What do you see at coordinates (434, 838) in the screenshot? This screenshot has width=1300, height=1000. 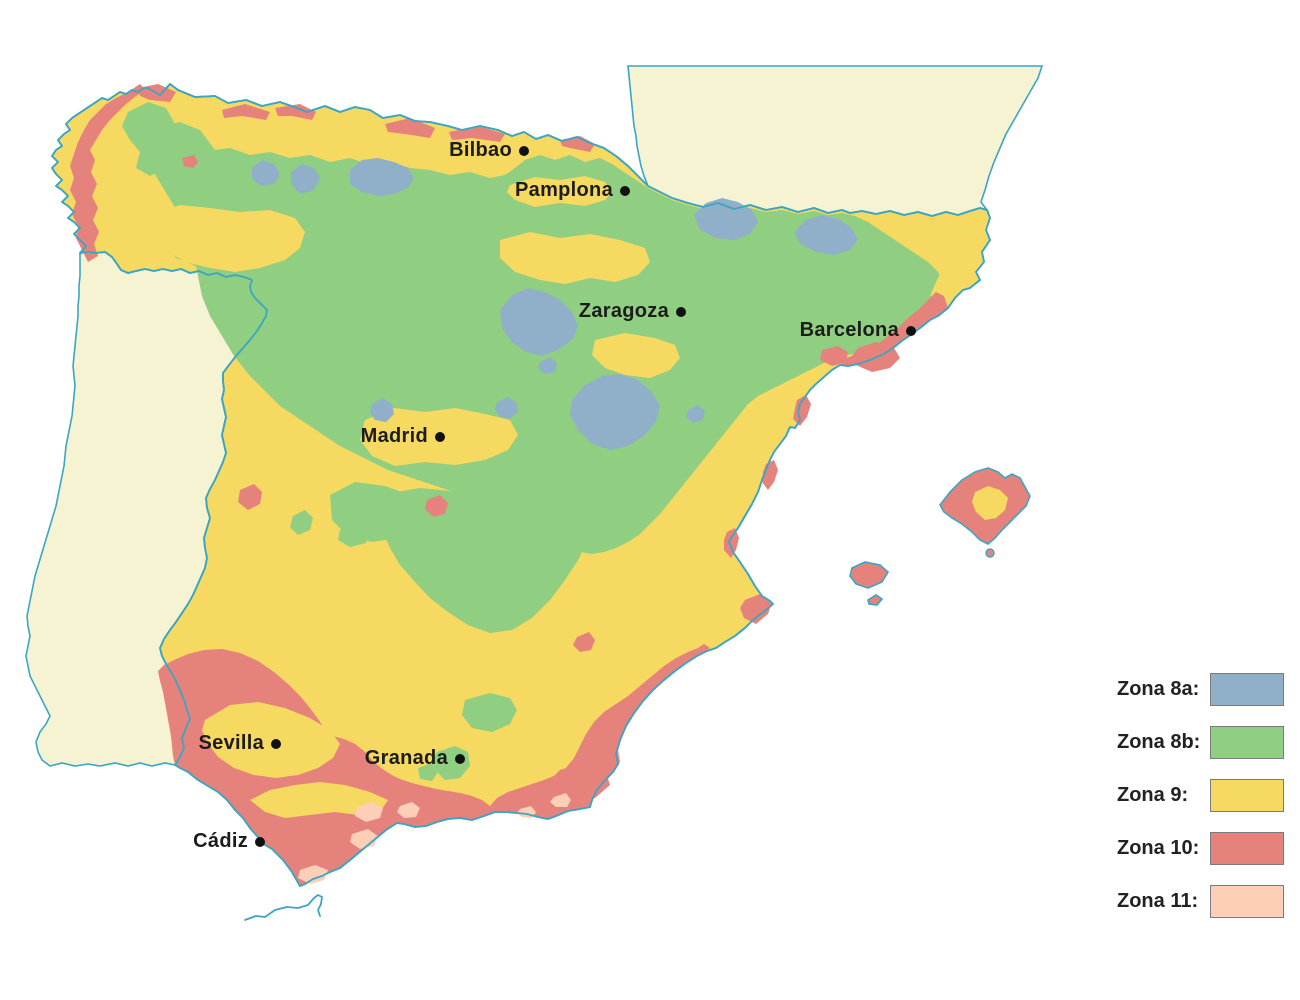 I see `zone-11-patches` at bounding box center [434, 838].